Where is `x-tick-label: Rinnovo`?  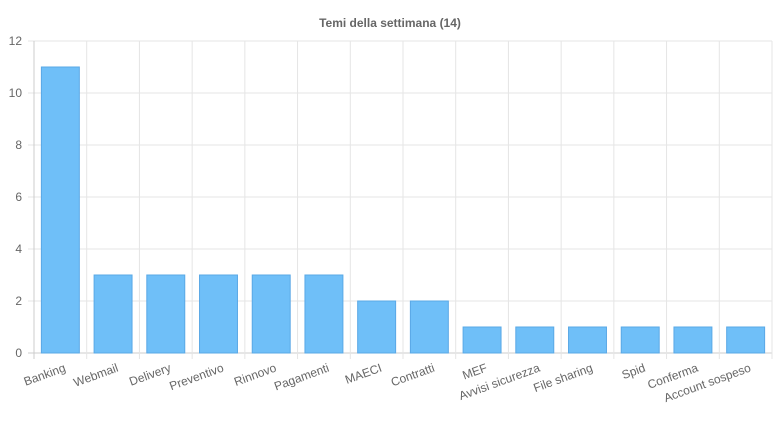 x-tick-label: Rinnovo is located at coordinates (255, 375).